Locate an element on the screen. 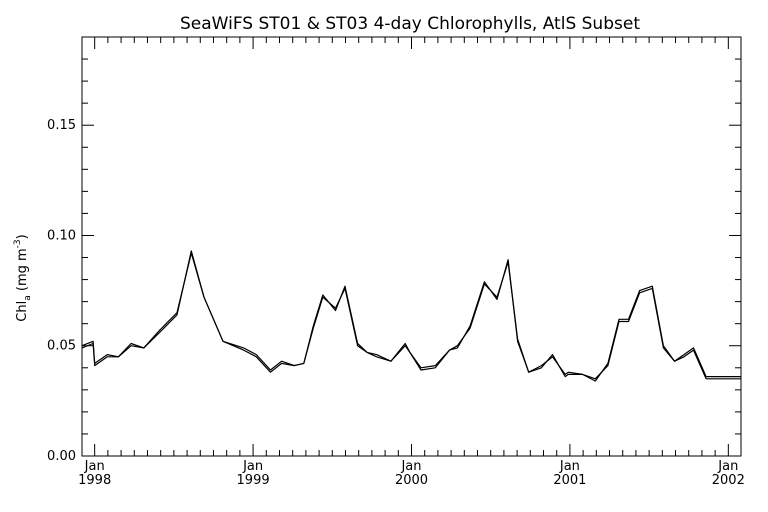  y-axis-label-units: (mg m is located at coordinates (22, 271).